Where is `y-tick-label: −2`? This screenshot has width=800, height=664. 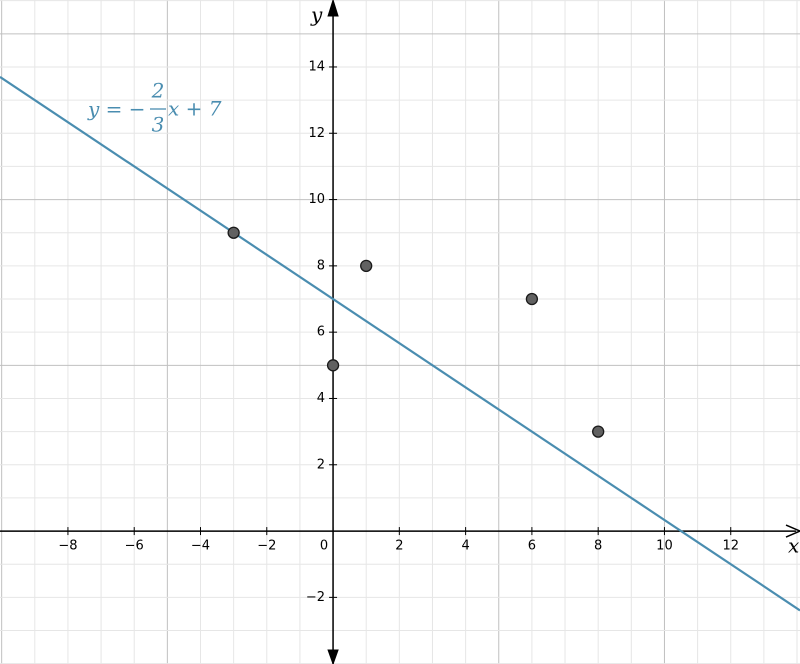
y-tick-label: −2 is located at coordinates (315, 597).